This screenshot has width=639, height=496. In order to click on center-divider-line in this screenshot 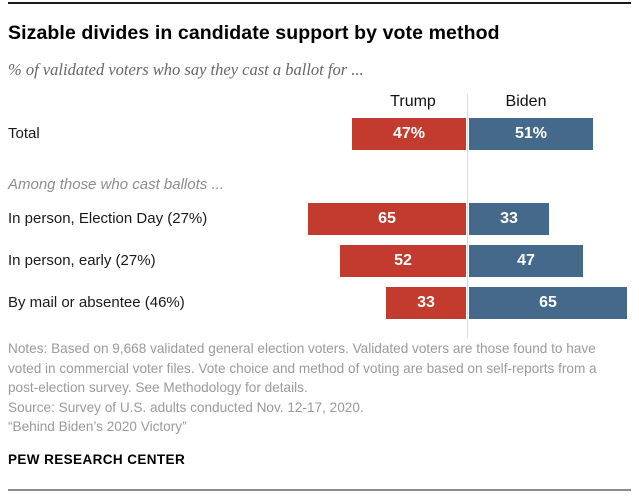, I will do `click(467, 216)`.